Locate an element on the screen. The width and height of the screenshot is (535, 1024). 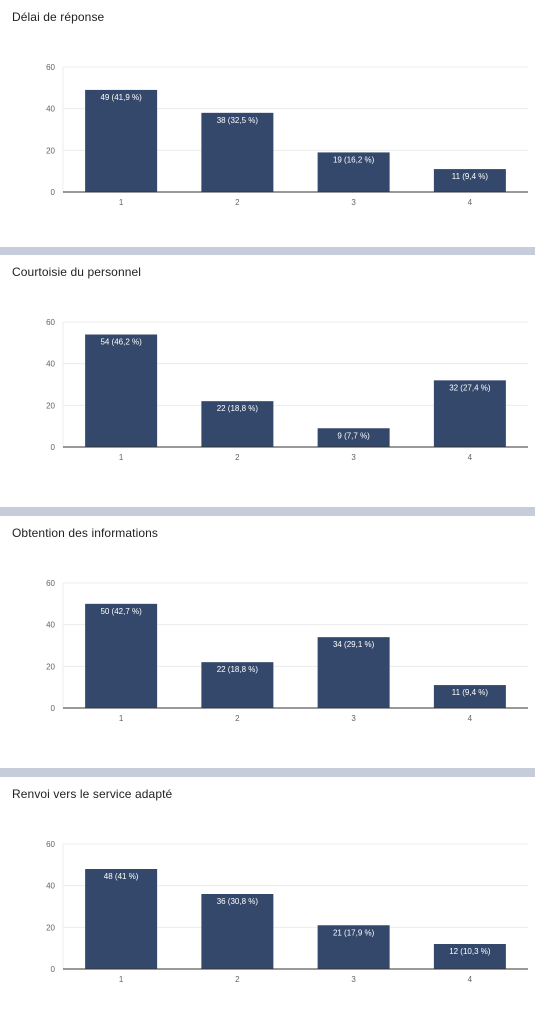
bar-data-label: 19 (16,2 %) is located at coordinates (354, 159).